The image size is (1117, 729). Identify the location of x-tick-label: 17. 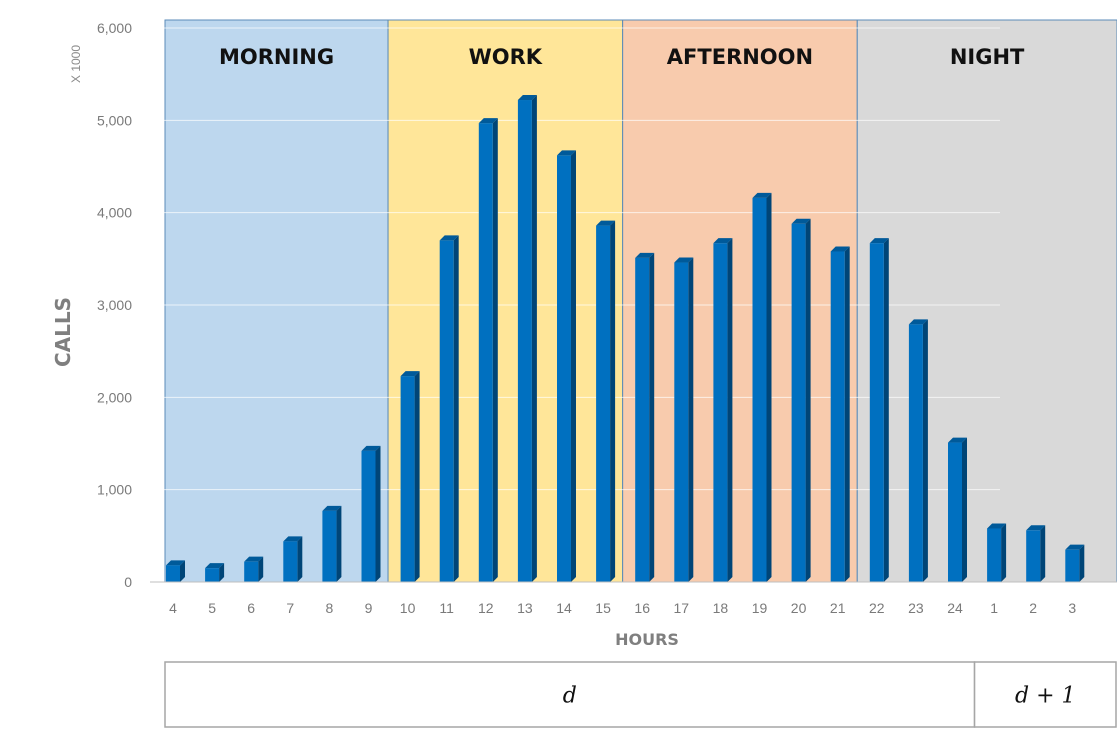
(682, 608).